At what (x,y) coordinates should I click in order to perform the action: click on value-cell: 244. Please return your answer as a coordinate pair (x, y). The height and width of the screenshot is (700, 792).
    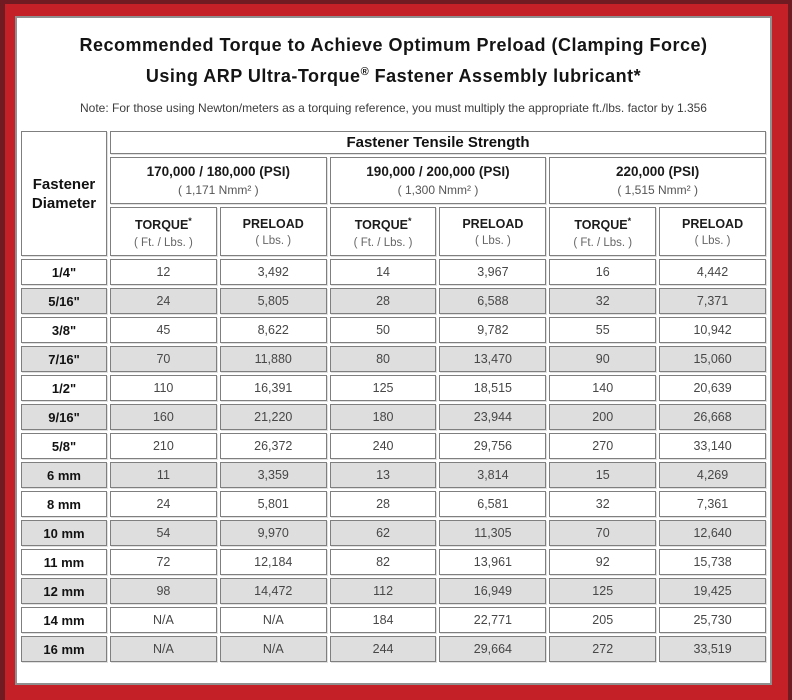
    Looking at the image, I should click on (383, 649).